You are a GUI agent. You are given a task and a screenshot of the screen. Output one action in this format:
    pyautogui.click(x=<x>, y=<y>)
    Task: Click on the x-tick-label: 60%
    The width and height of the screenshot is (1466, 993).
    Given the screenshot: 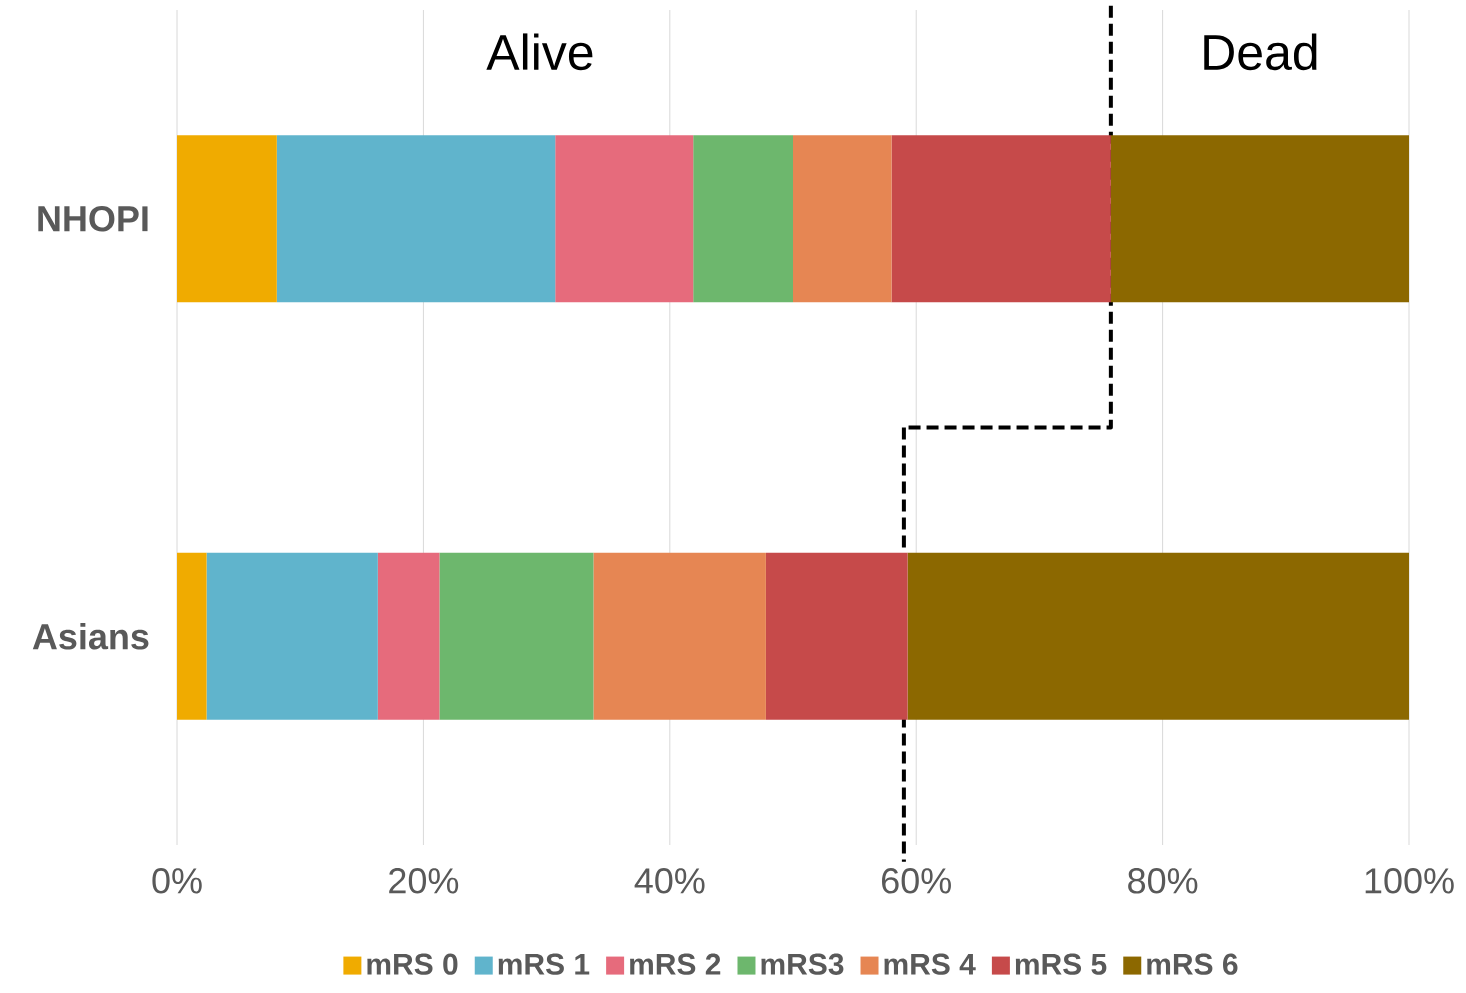 What is the action you would take?
    pyautogui.click(x=916, y=881)
    